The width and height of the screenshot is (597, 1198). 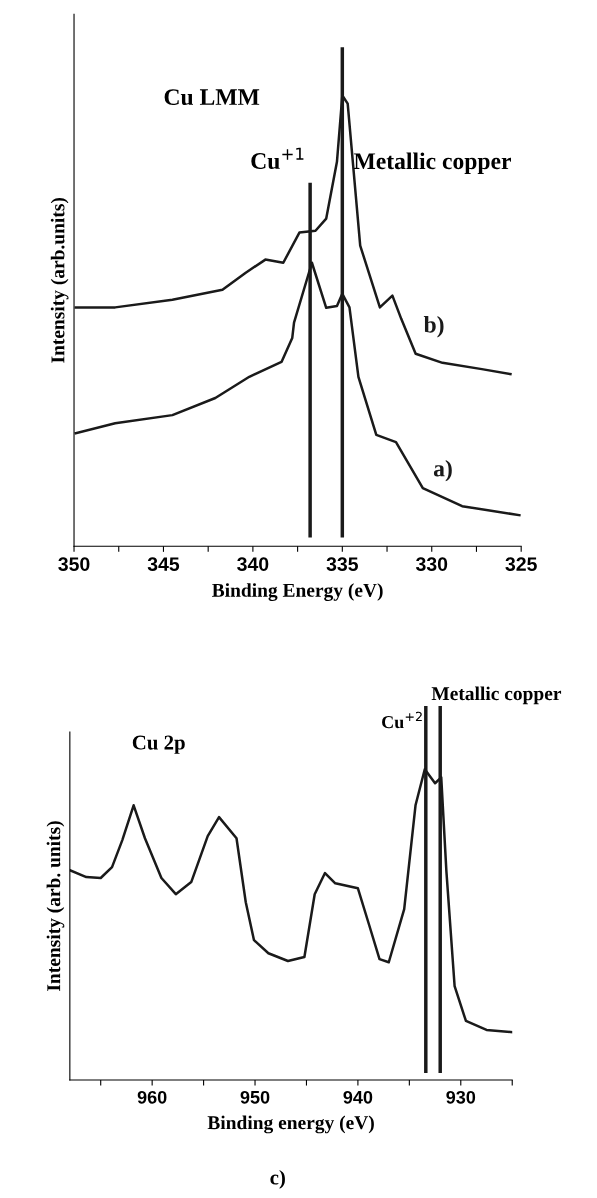 What do you see at coordinates (74, 564) in the screenshot?
I see `x-tick-label: 350` at bounding box center [74, 564].